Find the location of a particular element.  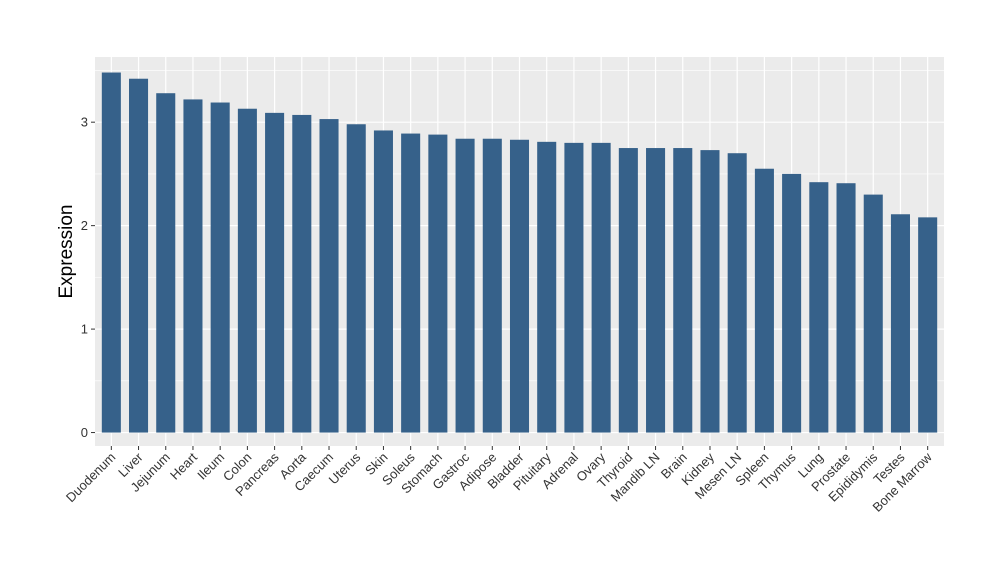

bar-pancreas is located at coordinates (275, 272).